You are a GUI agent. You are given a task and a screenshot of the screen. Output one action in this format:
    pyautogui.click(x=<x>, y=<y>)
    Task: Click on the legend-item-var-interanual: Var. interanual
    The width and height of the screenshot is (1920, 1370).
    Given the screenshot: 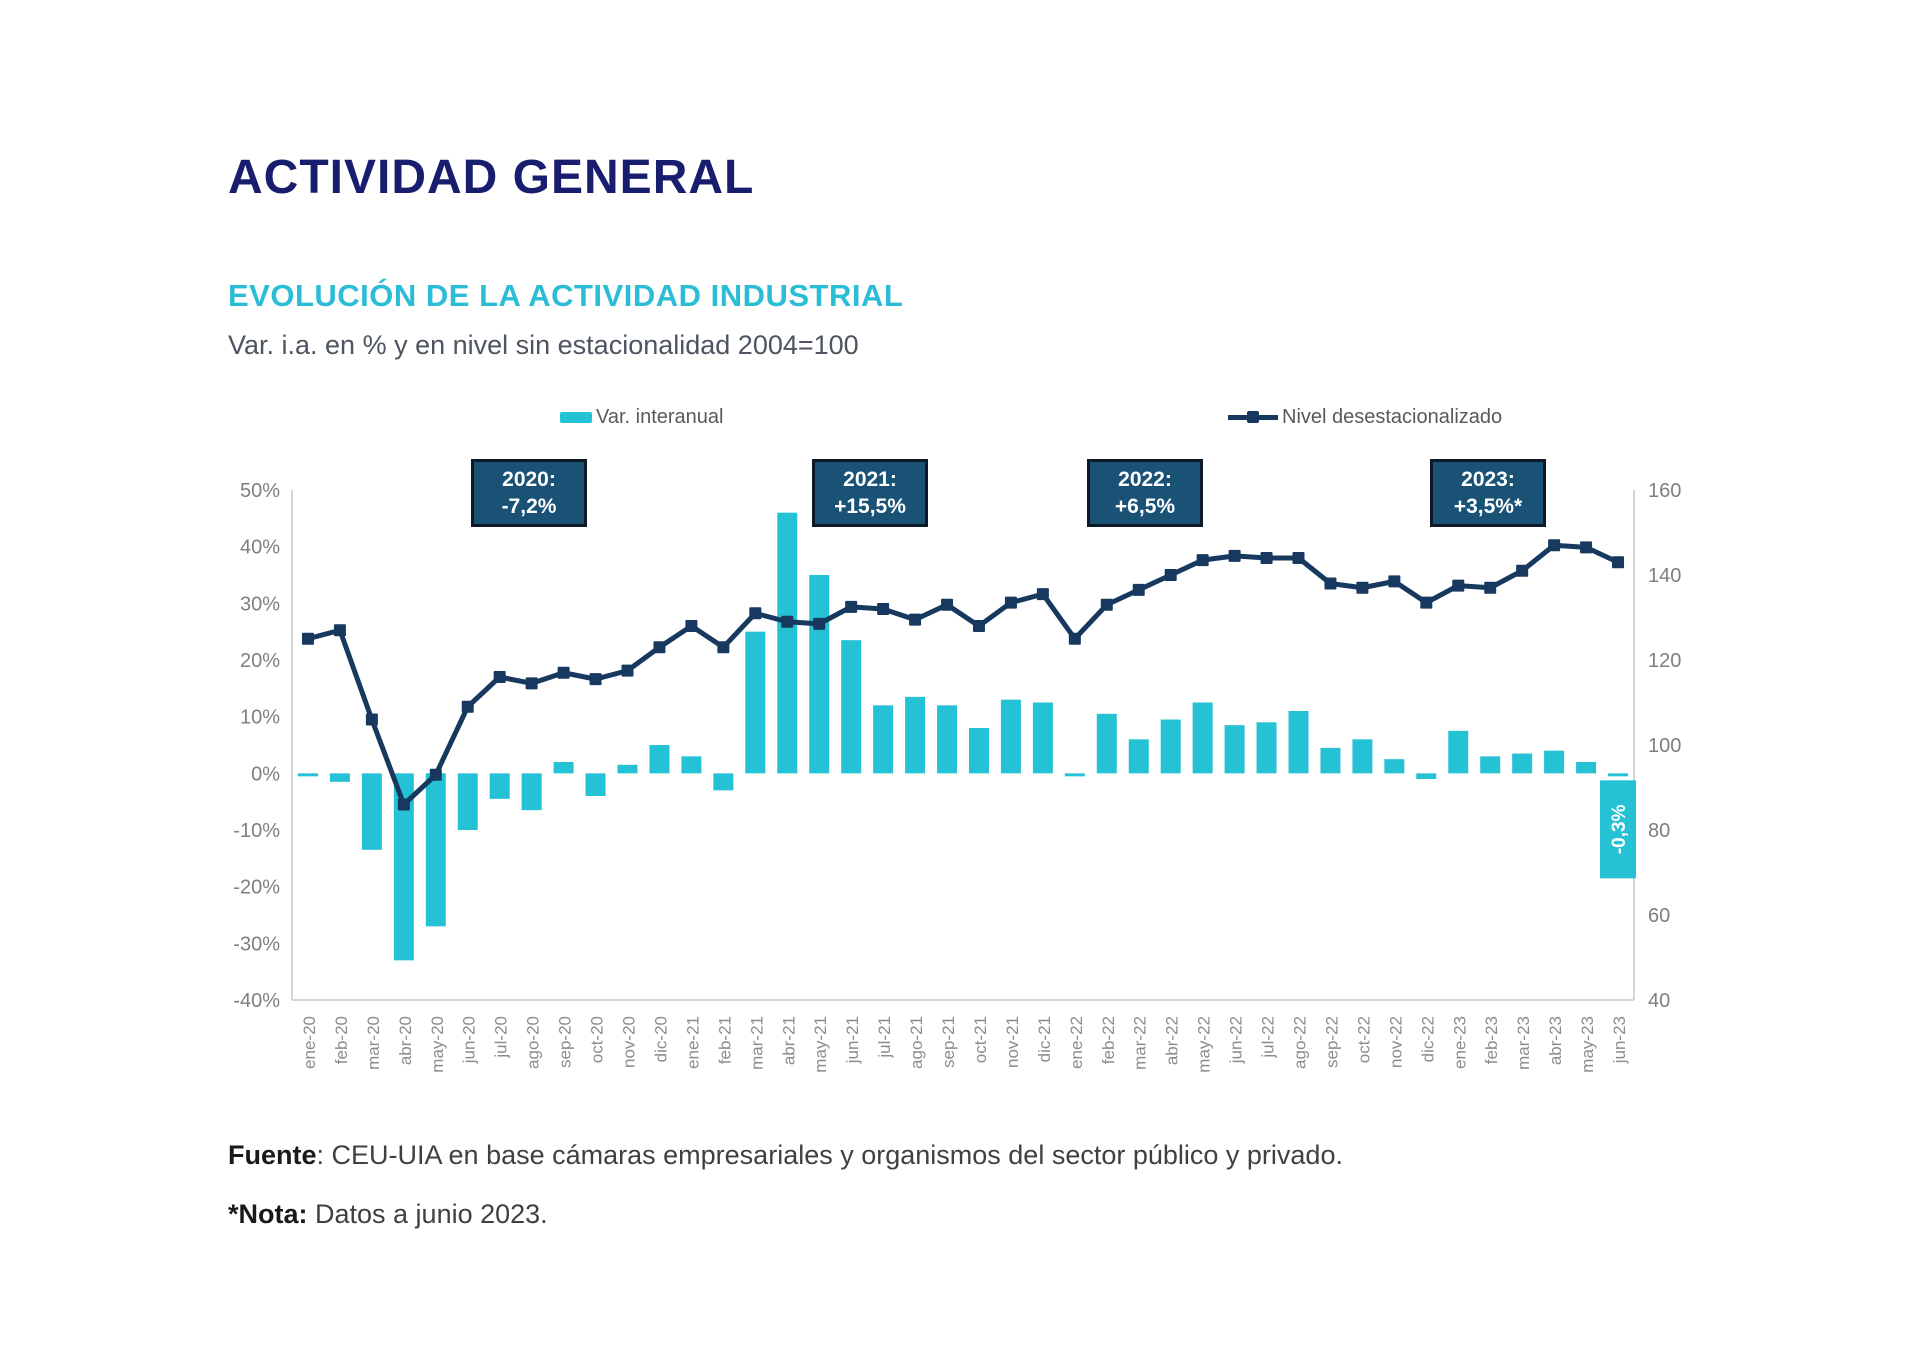 What is the action you would take?
    pyautogui.click(x=642, y=417)
    